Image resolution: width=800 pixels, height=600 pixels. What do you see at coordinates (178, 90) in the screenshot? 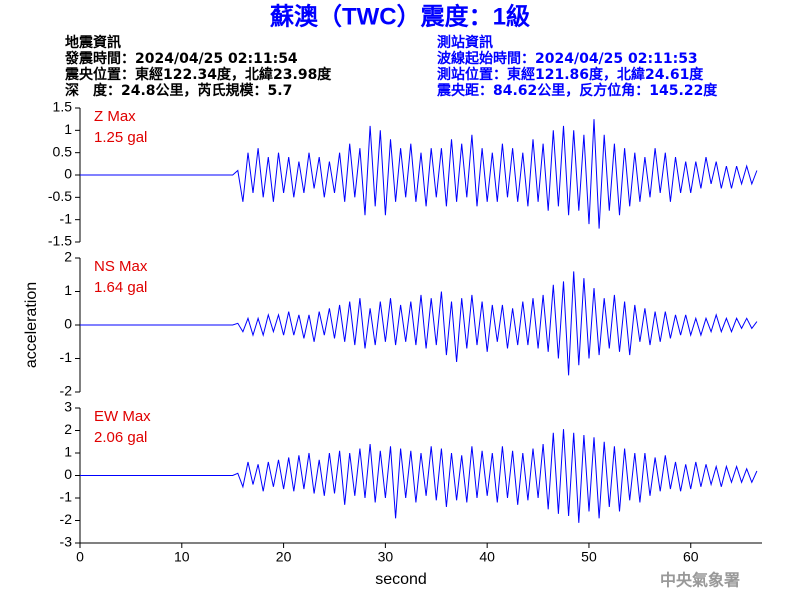
I see `info-left: 深 度：24.8公里，芮氏規模：5.7` at bounding box center [178, 90].